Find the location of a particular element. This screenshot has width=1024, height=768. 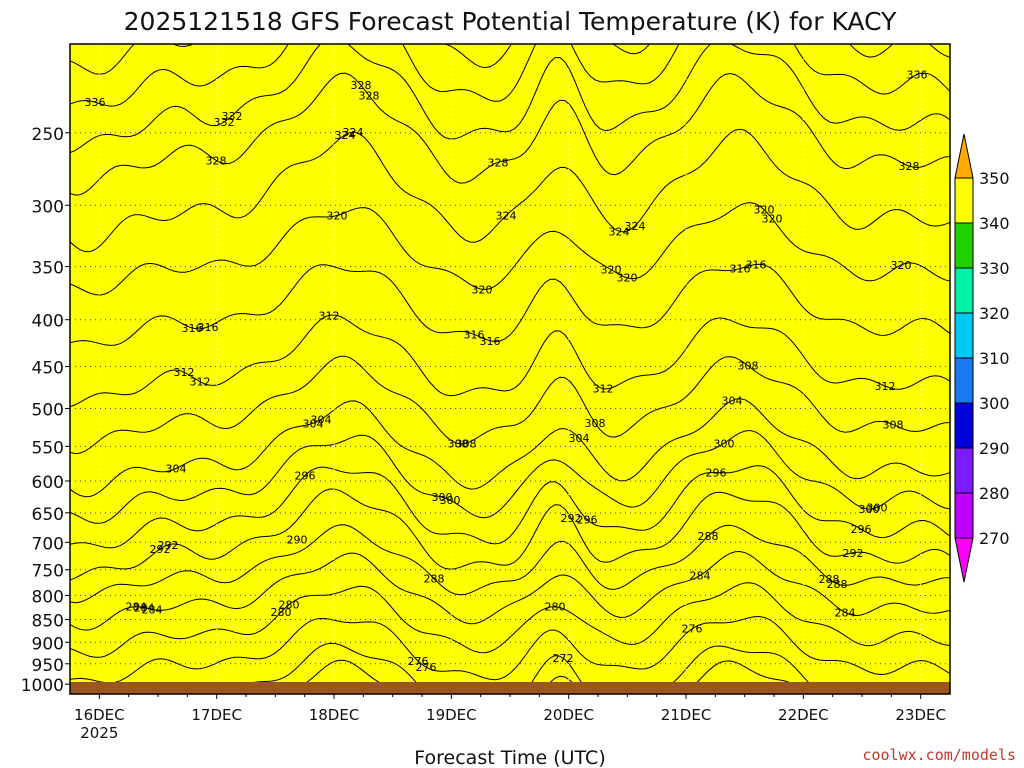

x-tick-label: 22DEC is located at coordinates (803, 715).